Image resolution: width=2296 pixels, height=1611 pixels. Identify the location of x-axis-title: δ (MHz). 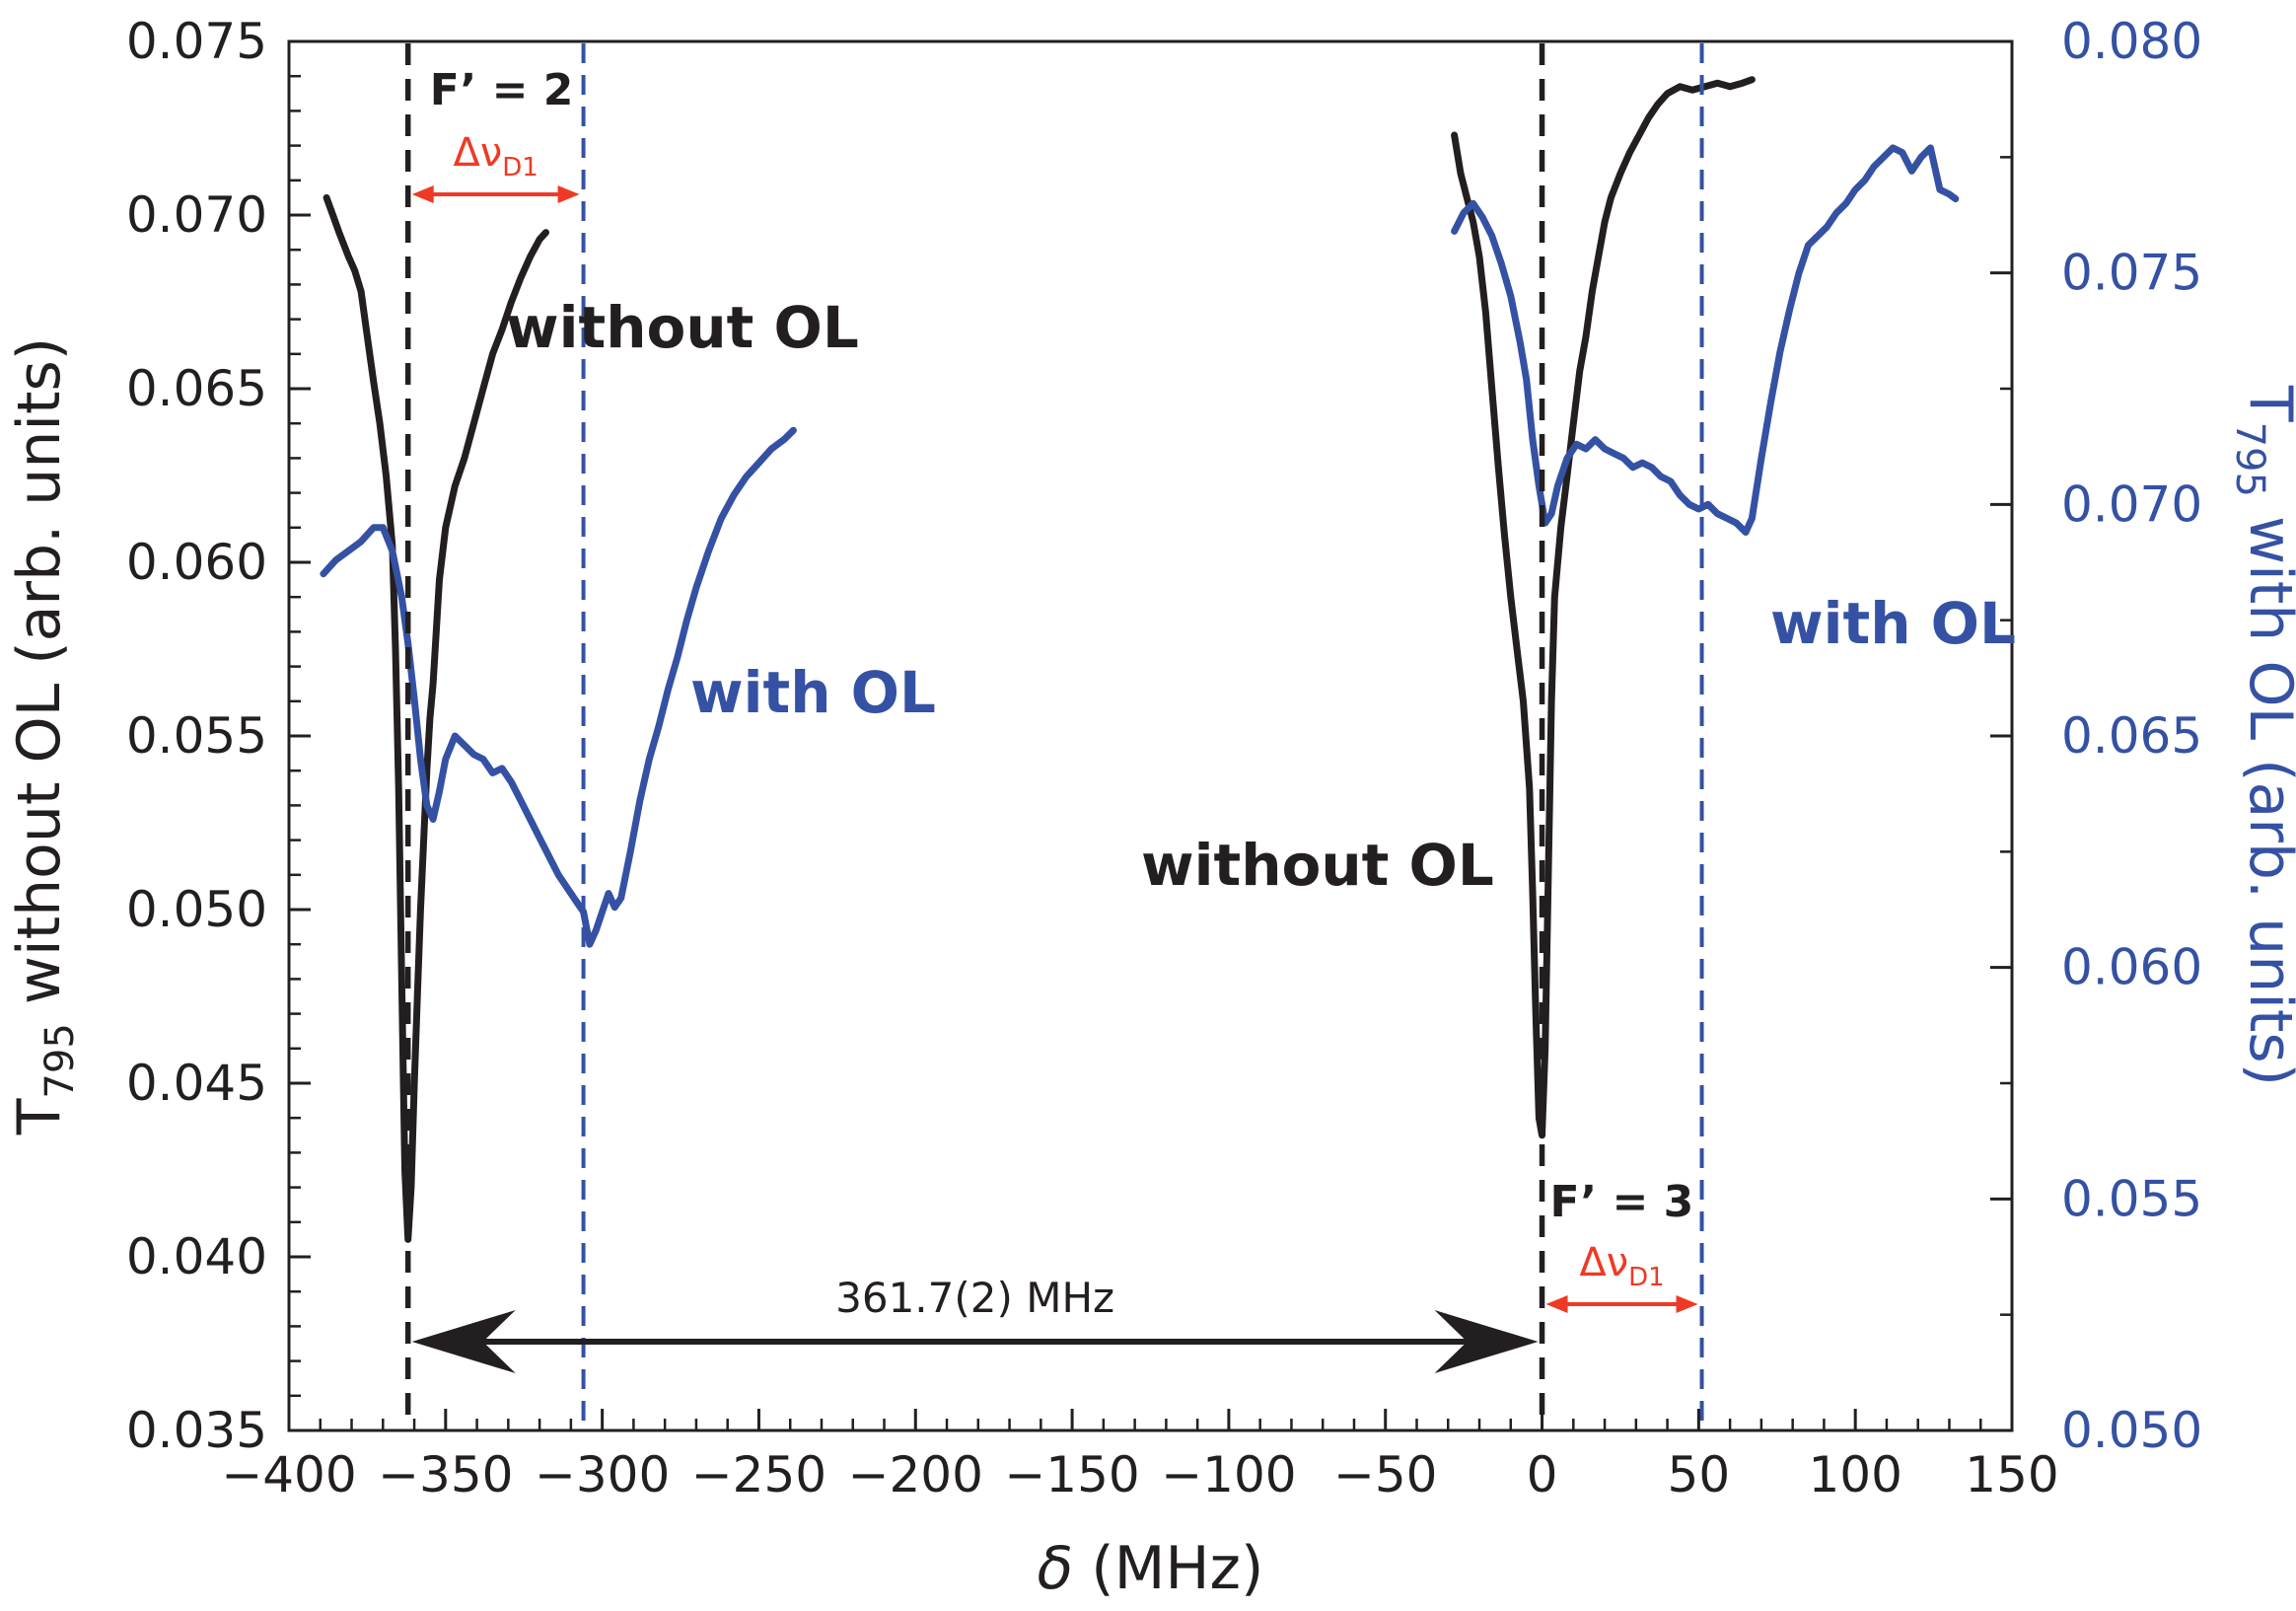
(1151, 1569).